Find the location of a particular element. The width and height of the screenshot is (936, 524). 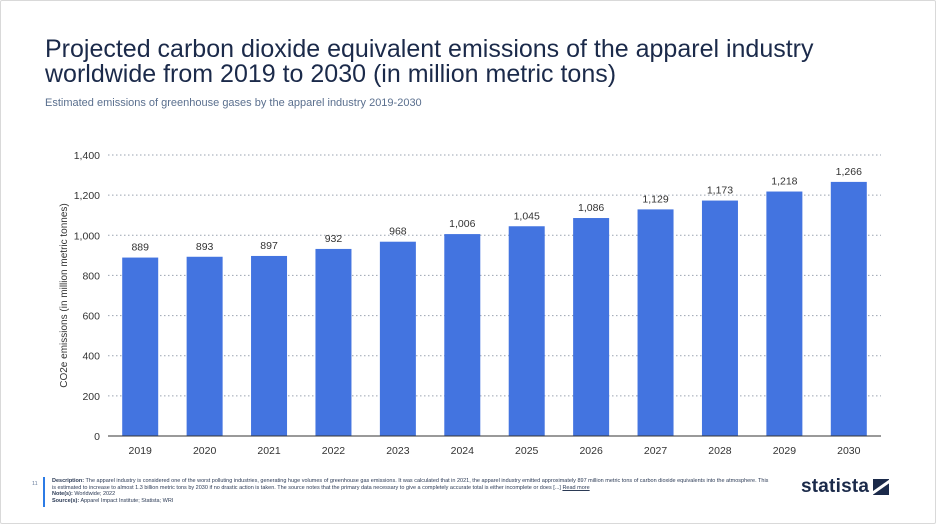

y-axis-tick-labels: 0 200 400 600 800 1,000 1,200 1,400 is located at coordinates (87, 296).